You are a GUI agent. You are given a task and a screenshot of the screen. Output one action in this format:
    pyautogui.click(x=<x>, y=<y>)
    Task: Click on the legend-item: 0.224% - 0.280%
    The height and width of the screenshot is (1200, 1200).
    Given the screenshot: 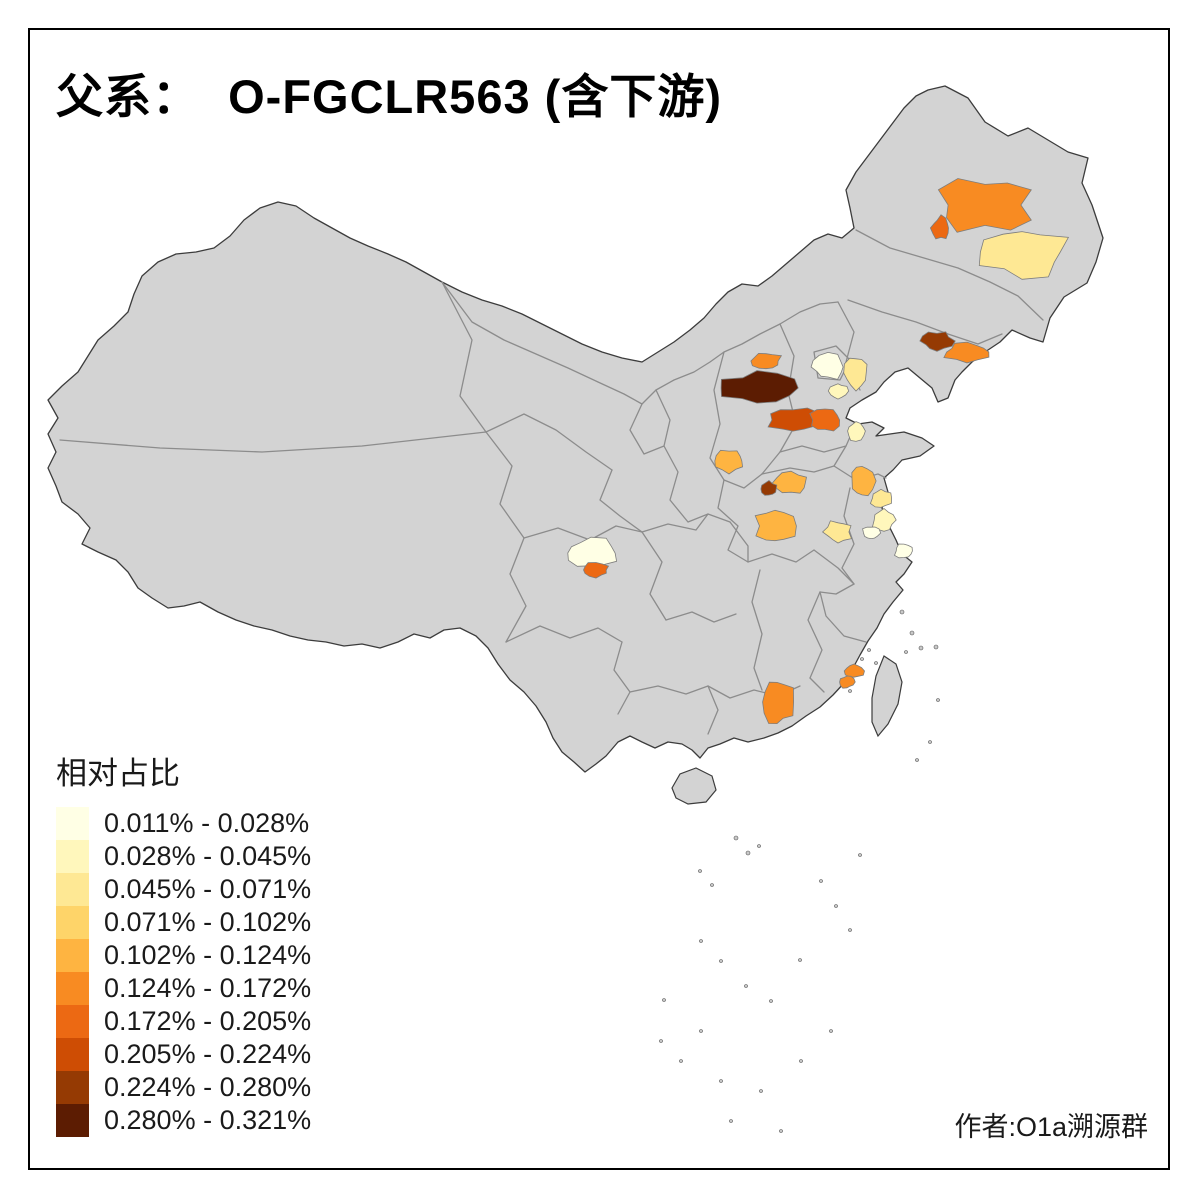 What is the action you would take?
    pyautogui.click(x=183, y=1087)
    